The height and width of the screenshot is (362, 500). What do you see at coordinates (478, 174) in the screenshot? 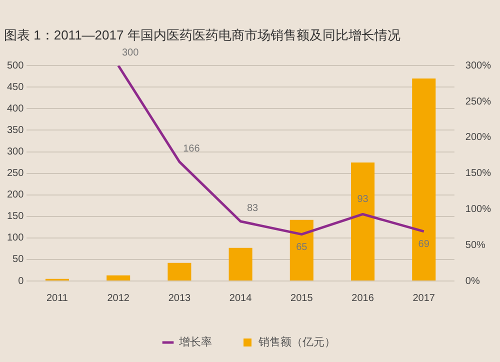
I see `y2-tick-label: 150%` at bounding box center [478, 174].